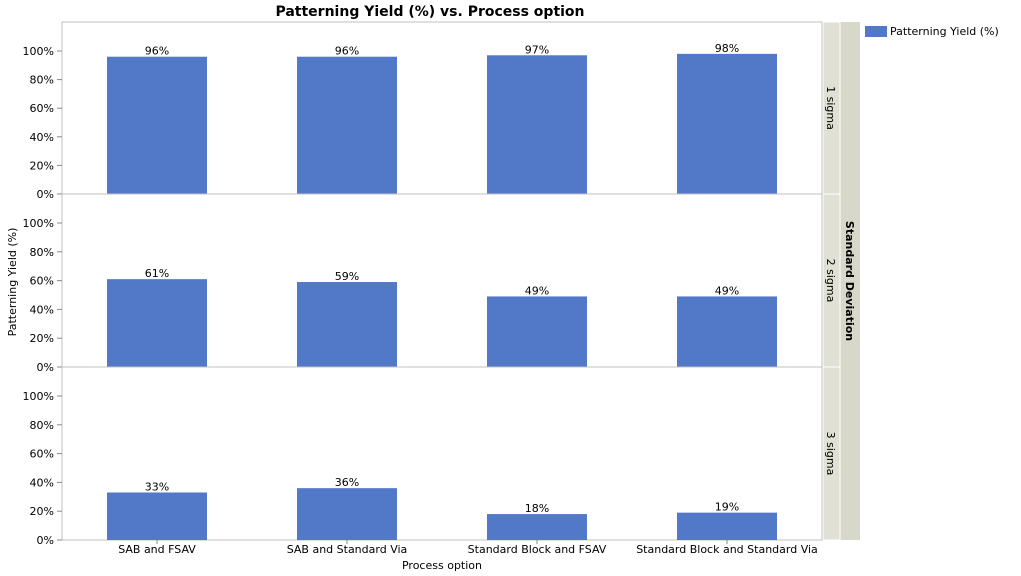  I want to click on legend-entry: Patterning Yield (%), so click(944, 31).